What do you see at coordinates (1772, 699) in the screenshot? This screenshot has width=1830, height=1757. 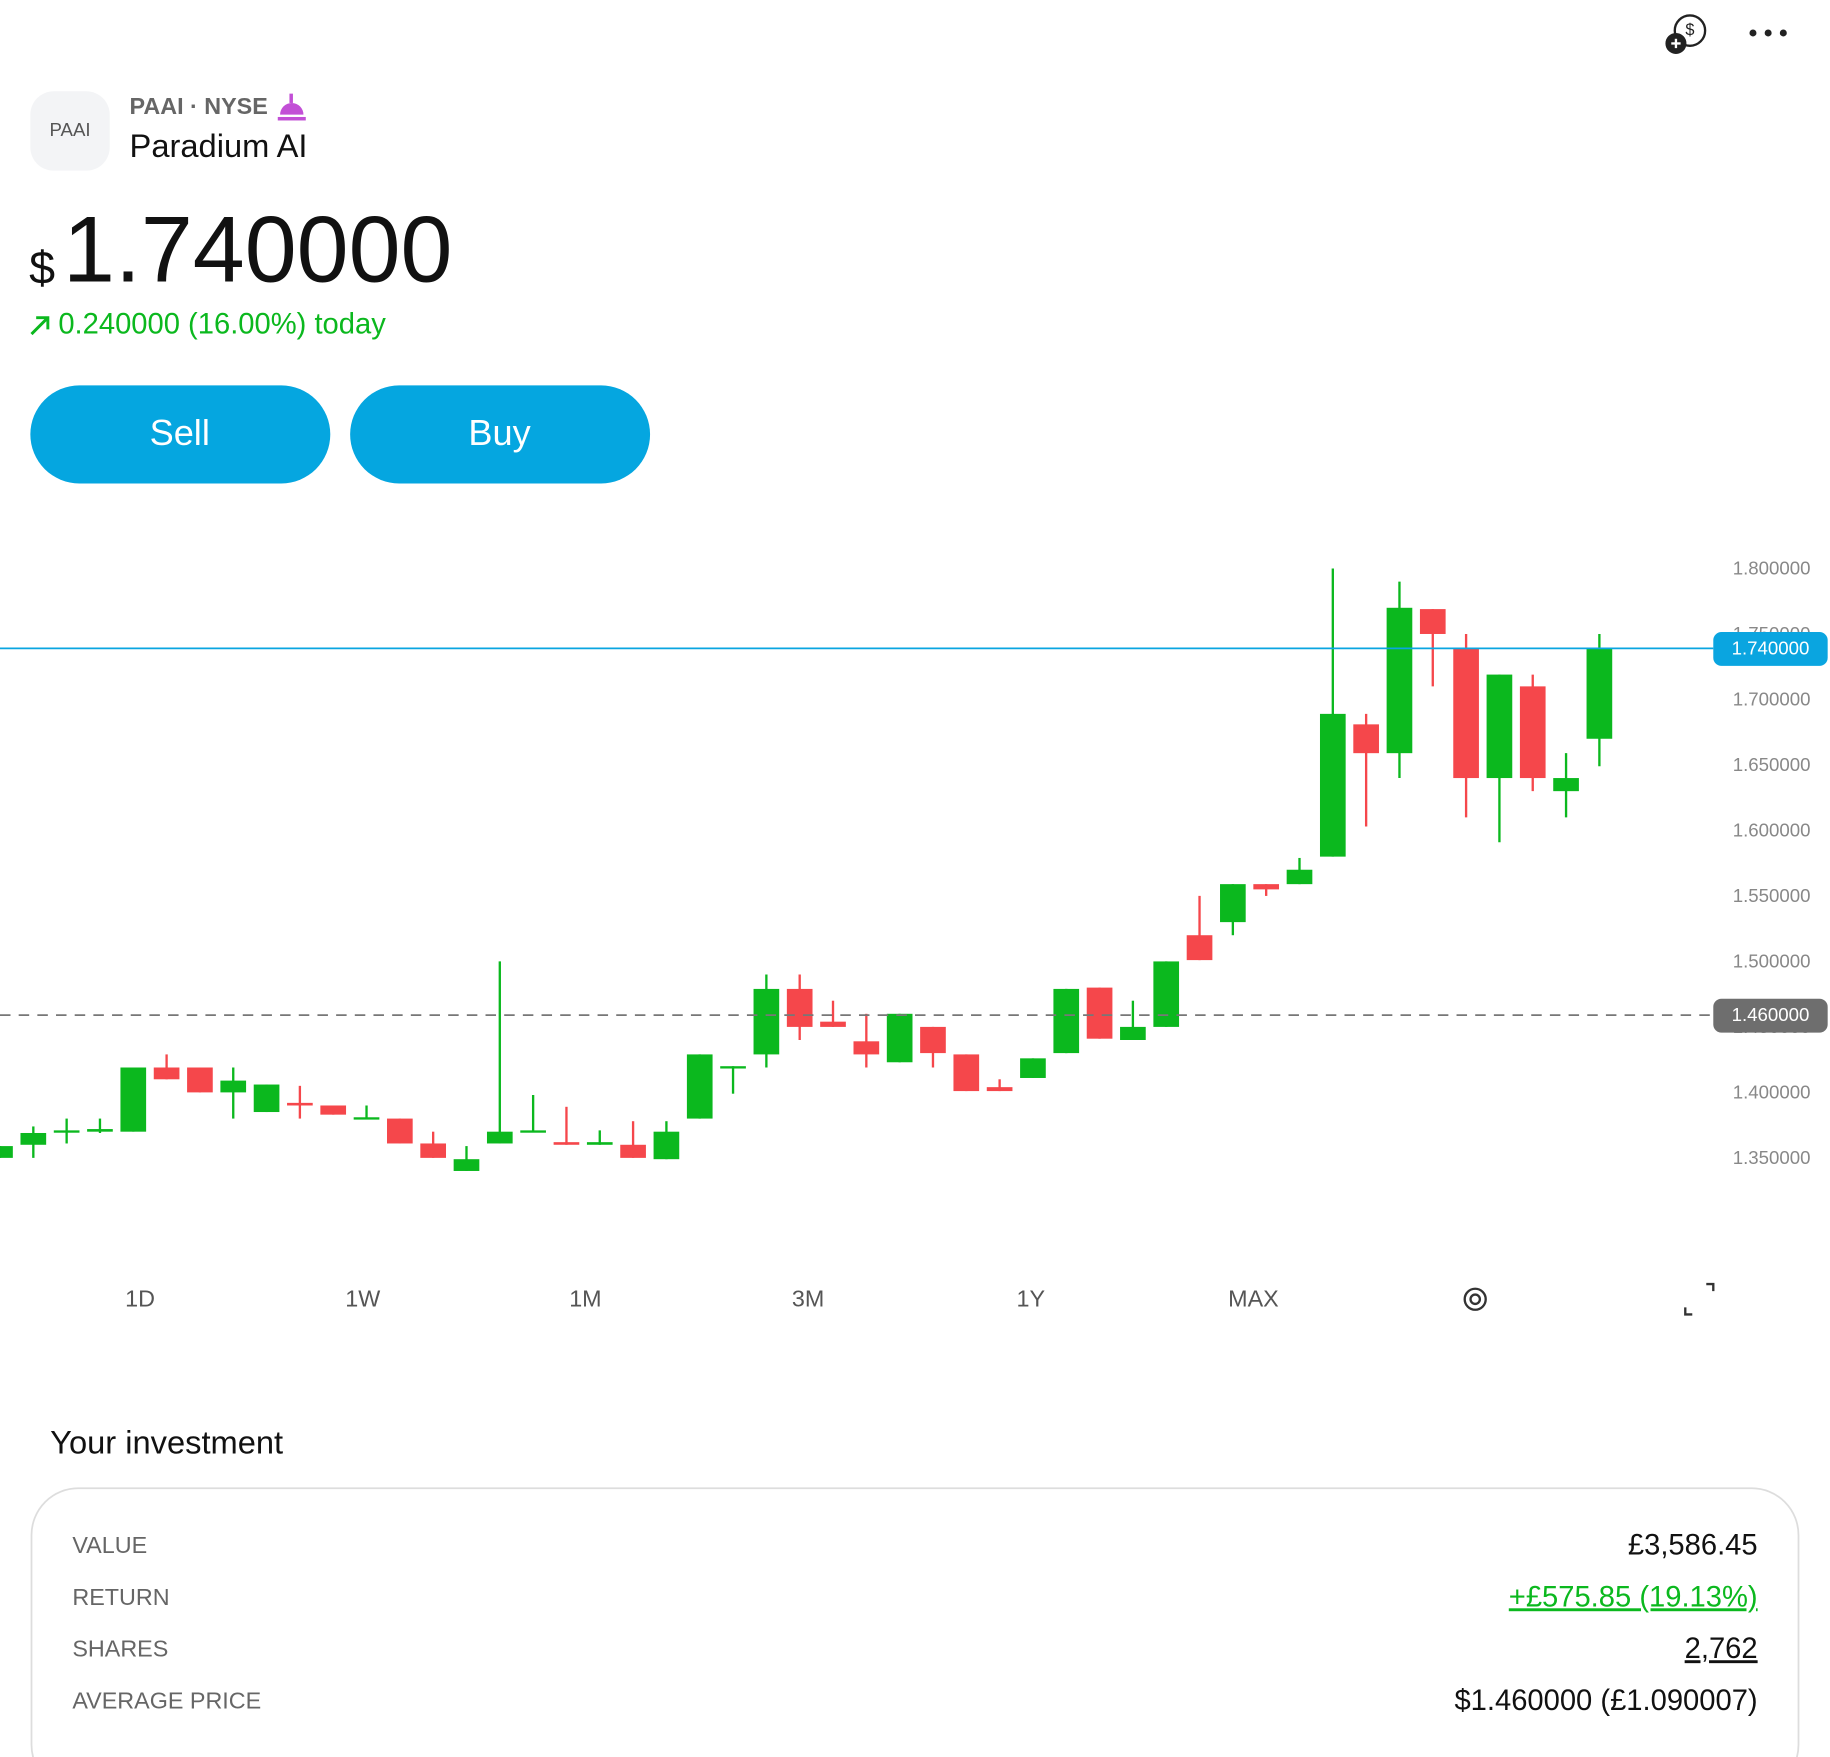 I see `y-tick-label: 1.700000` at bounding box center [1772, 699].